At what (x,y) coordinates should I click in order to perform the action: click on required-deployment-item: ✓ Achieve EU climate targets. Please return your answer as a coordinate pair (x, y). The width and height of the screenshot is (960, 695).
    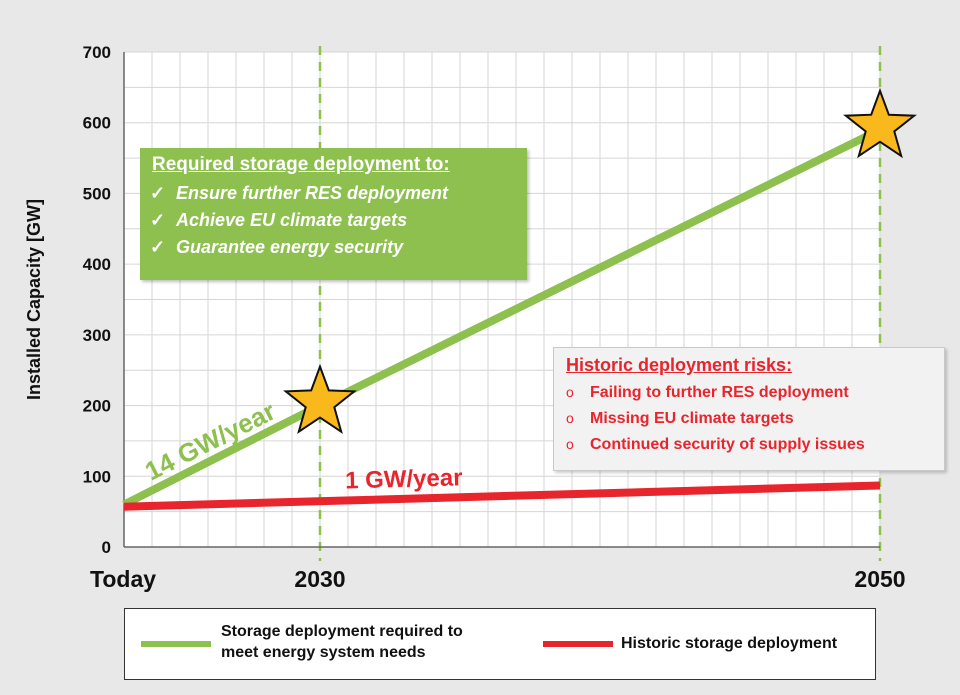
    Looking at the image, I should click on (333, 220).